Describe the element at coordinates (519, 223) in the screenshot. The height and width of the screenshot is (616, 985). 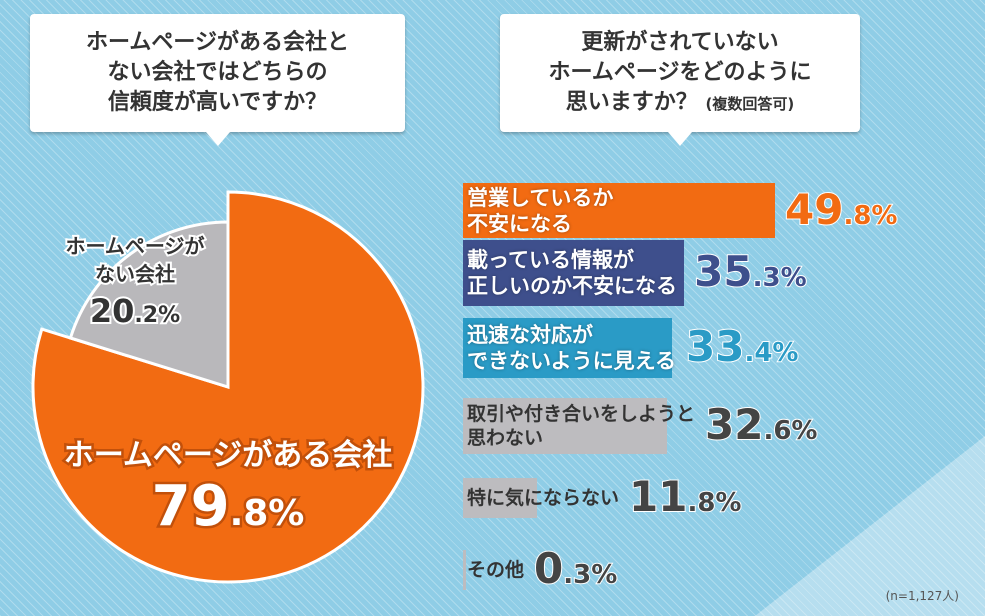
I see `bar-label-0-line-2: 不安になる` at that location.